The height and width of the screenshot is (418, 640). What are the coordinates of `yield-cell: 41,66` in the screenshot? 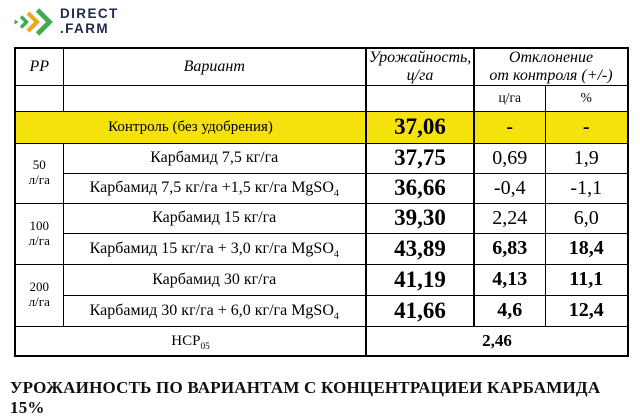 It's located at (420, 310).